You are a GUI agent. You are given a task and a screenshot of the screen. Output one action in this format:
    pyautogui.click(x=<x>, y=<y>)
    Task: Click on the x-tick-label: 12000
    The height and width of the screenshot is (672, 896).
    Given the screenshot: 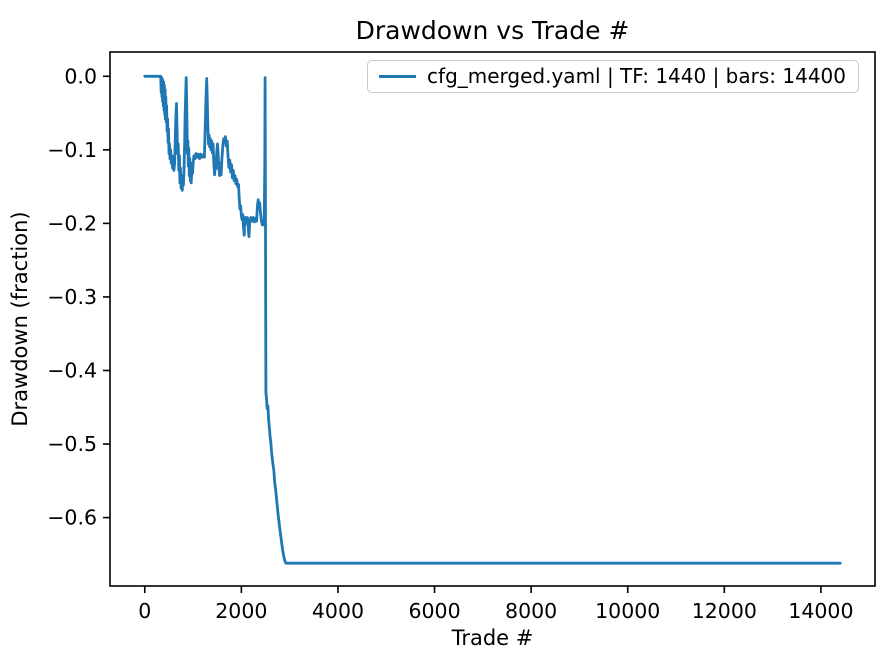 What is the action you would take?
    pyautogui.click(x=724, y=611)
    